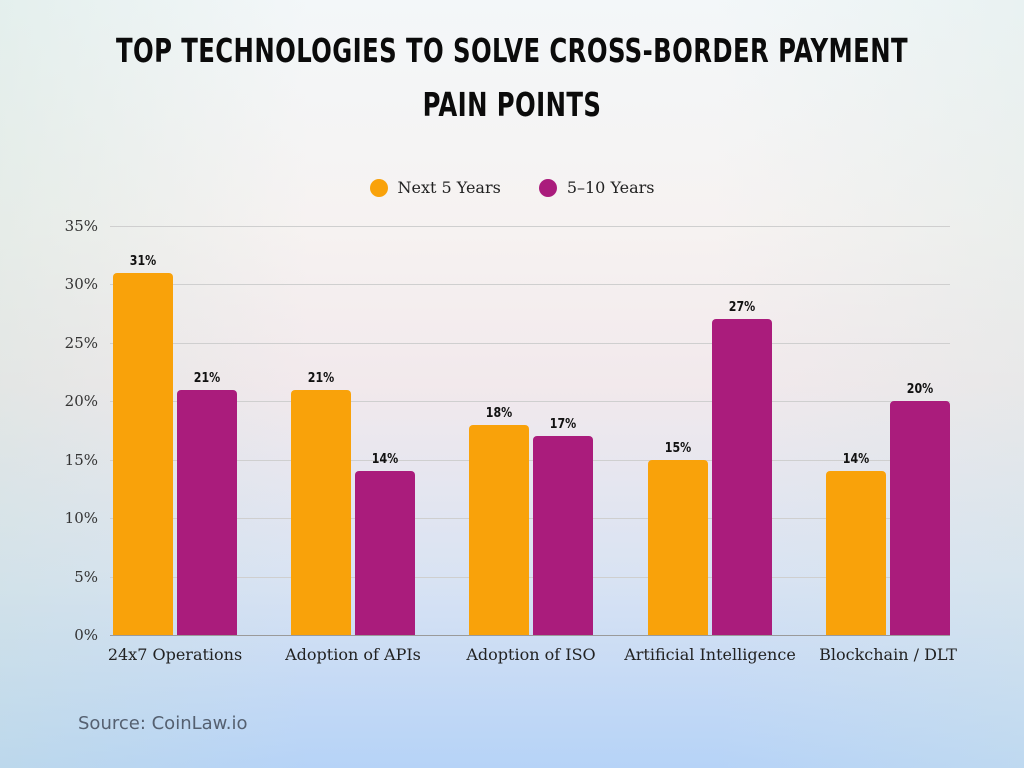 The image size is (1024, 768). I want to click on y-tick-label: 25%, so click(81, 342).